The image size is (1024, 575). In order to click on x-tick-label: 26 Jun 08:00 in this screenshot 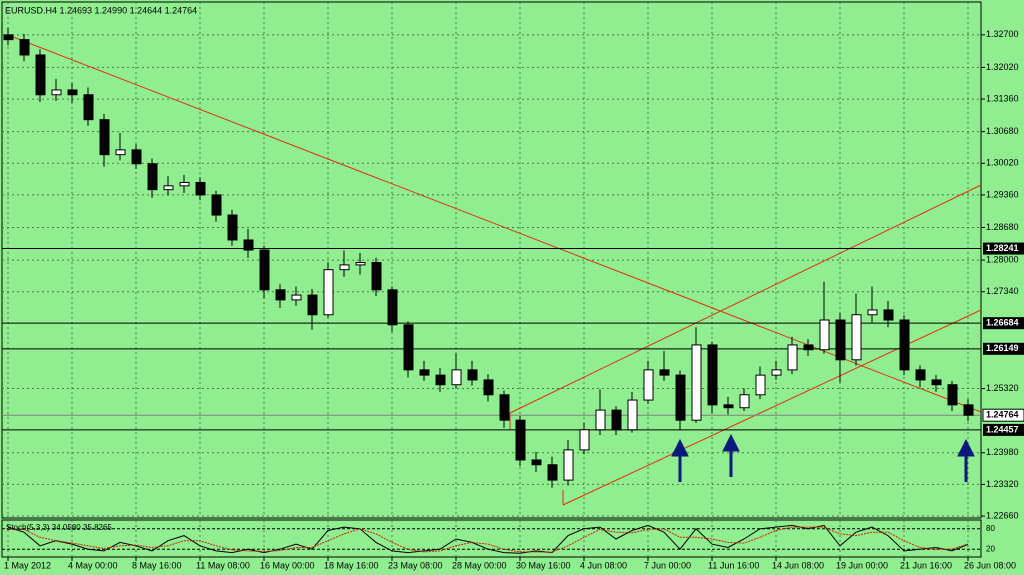, I will do `click(990, 565)`.